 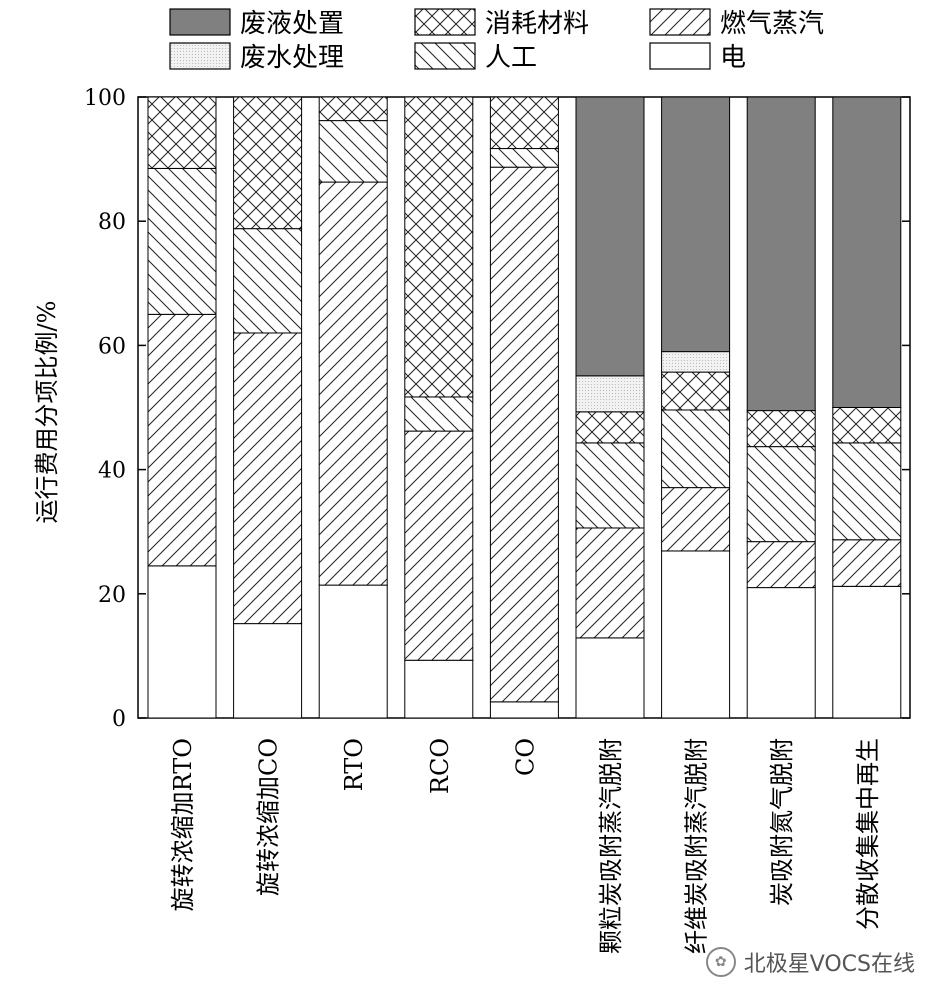 I want to click on x-category-label: 分散收集集中再生, so click(x=868, y=834).